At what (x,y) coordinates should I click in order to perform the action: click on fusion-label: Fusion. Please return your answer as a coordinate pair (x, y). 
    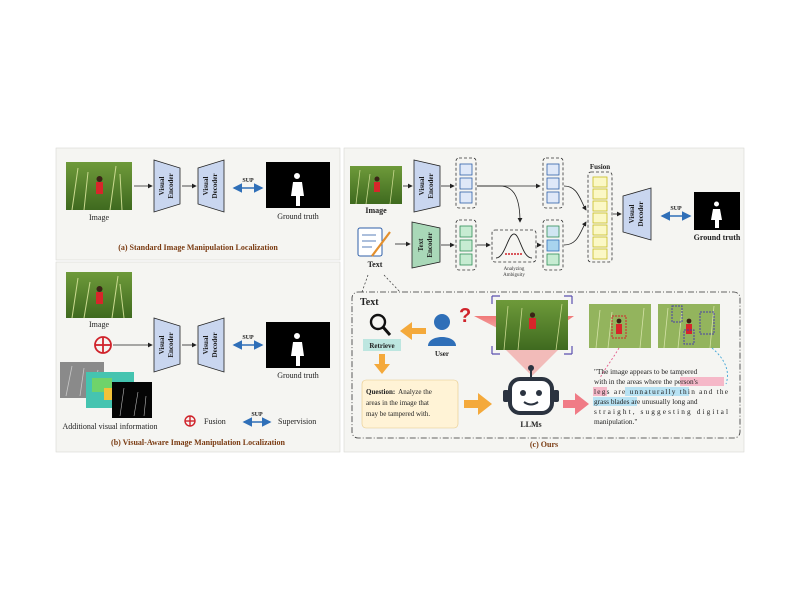
    Looking at the image, I should click on (600, 167).